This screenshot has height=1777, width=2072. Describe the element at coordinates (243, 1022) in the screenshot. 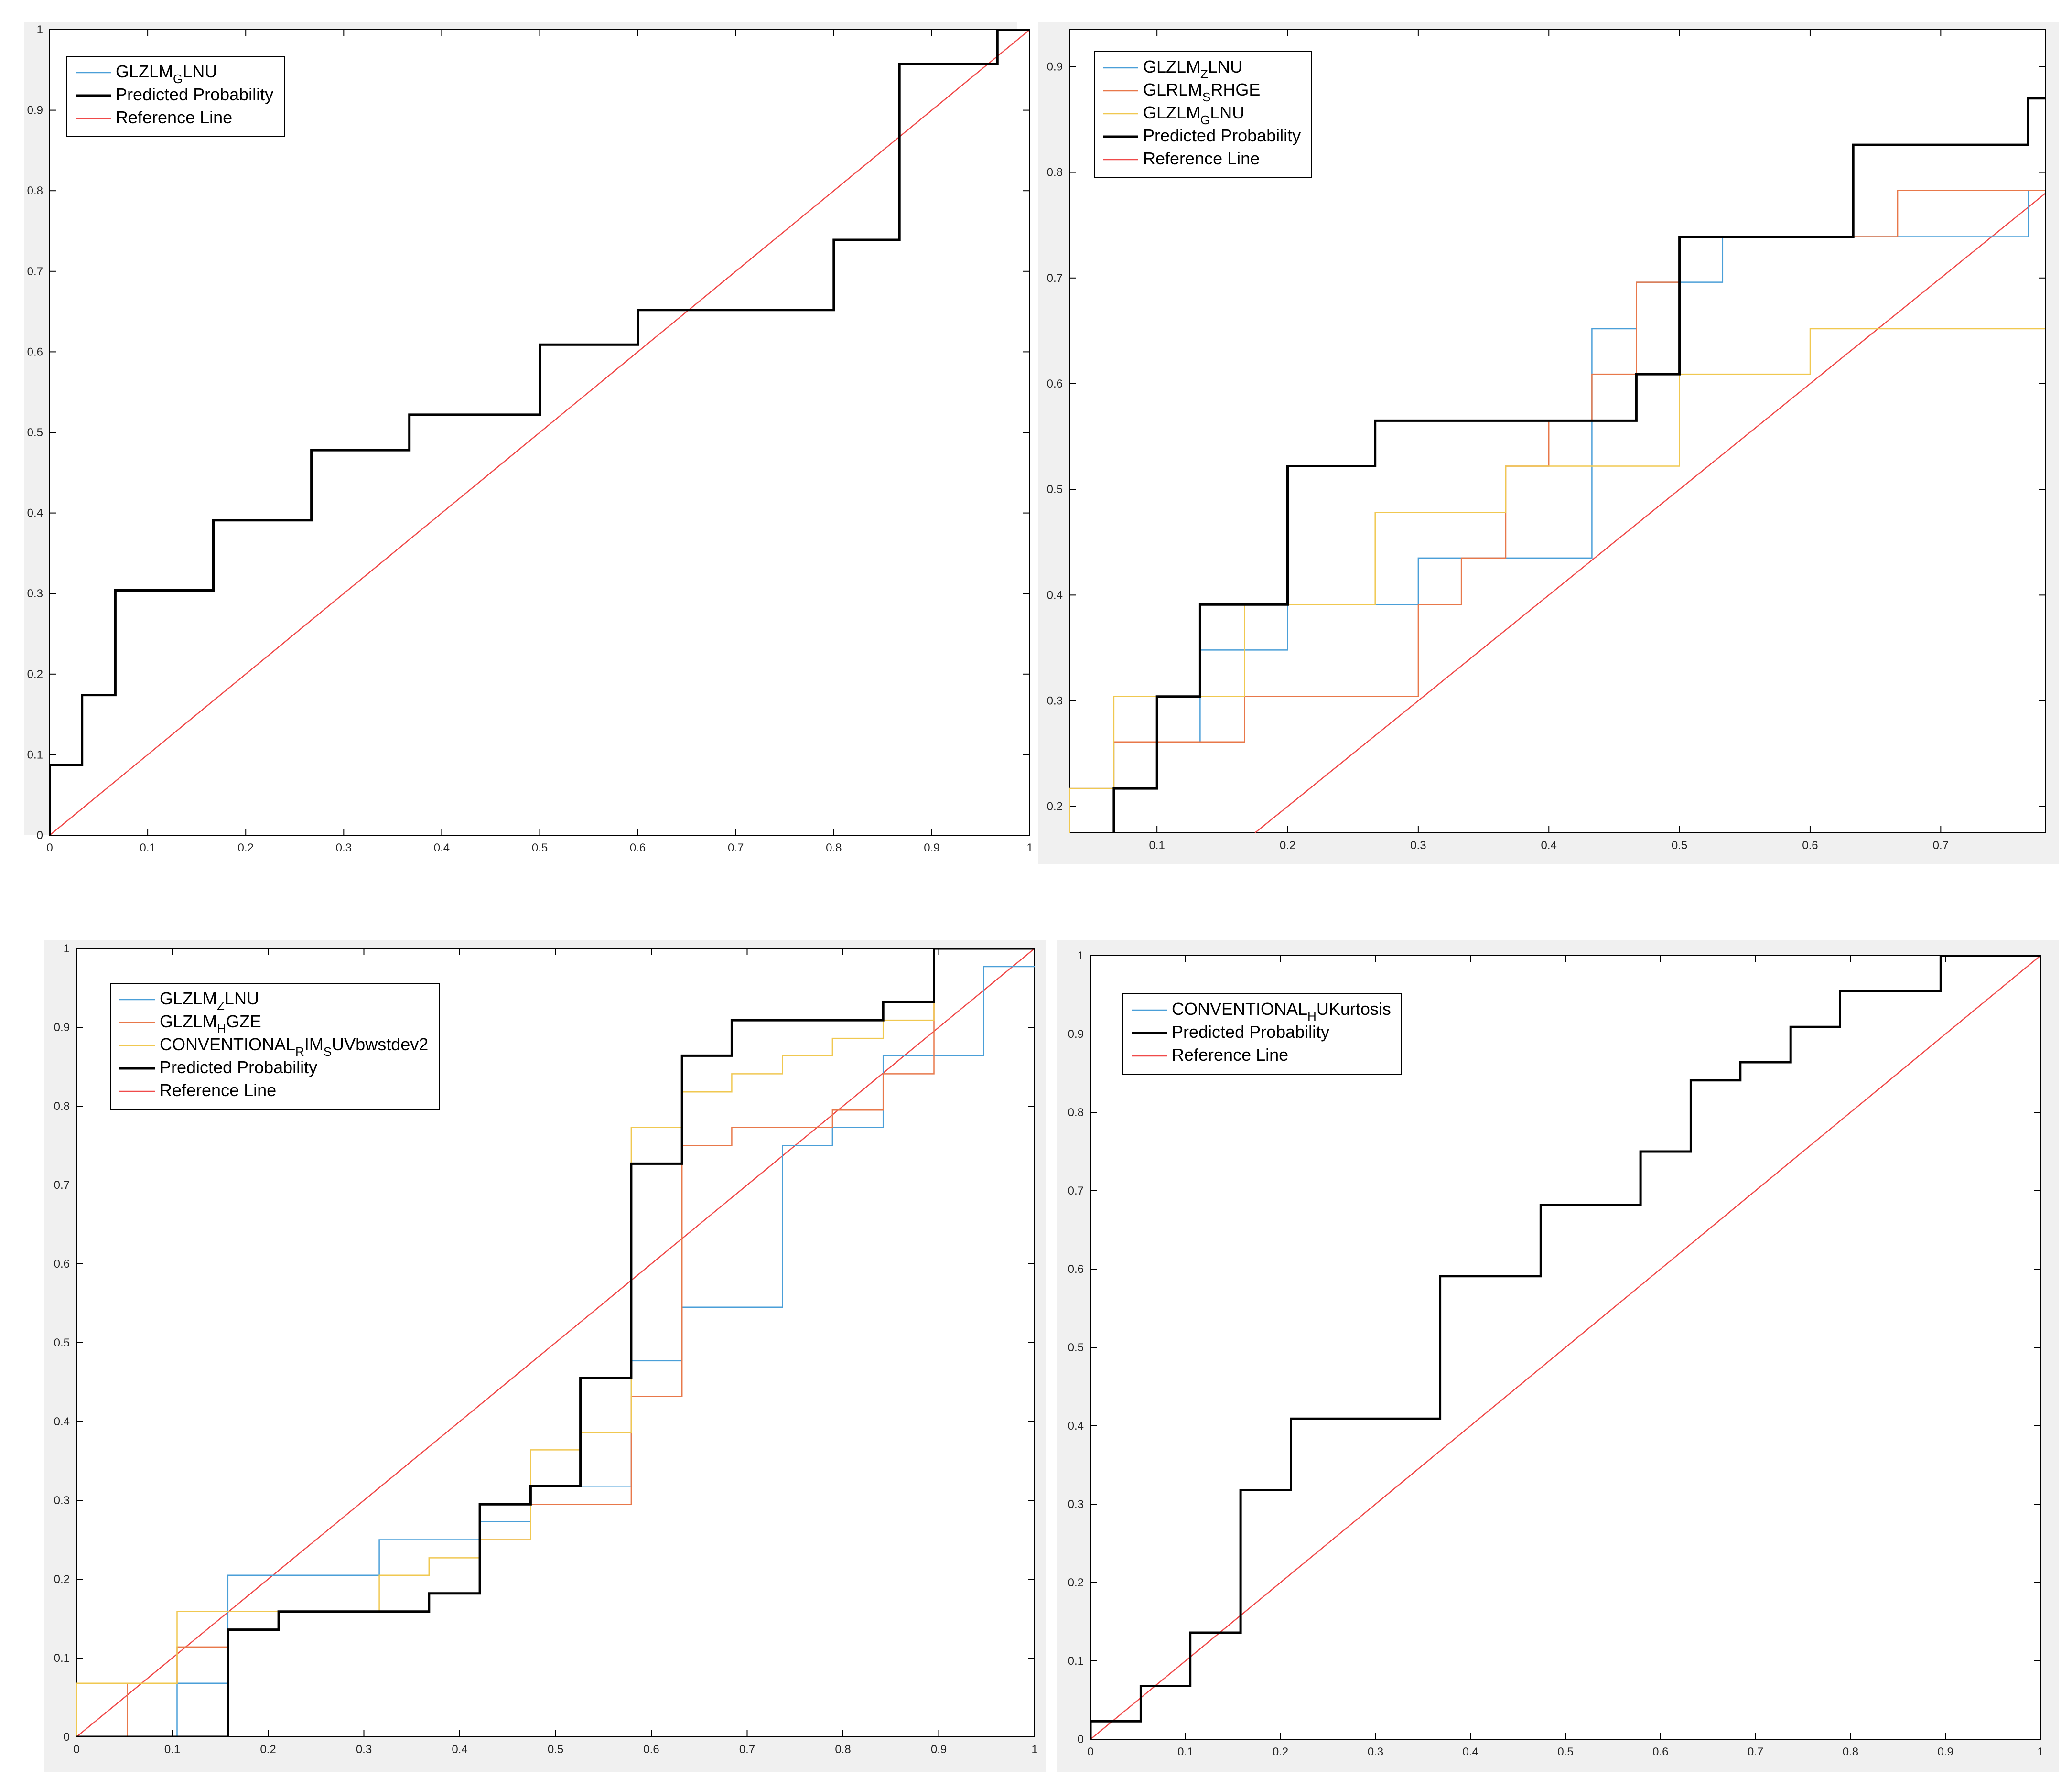

I see `legend-text-part: GZE` at that location.